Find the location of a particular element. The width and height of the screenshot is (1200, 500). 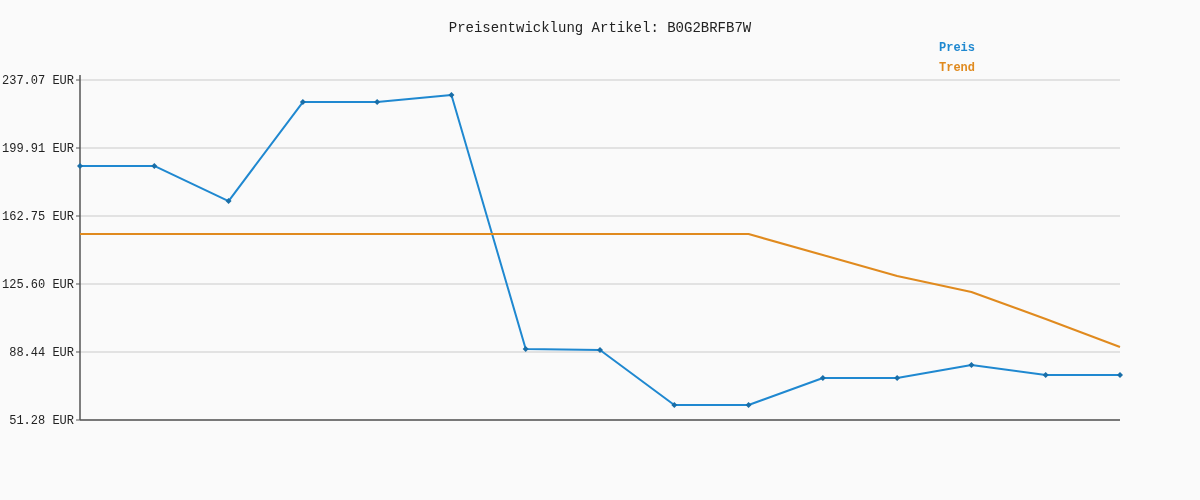

y-tick-label: 88.44 EUR is located at coordinates (41, 353).